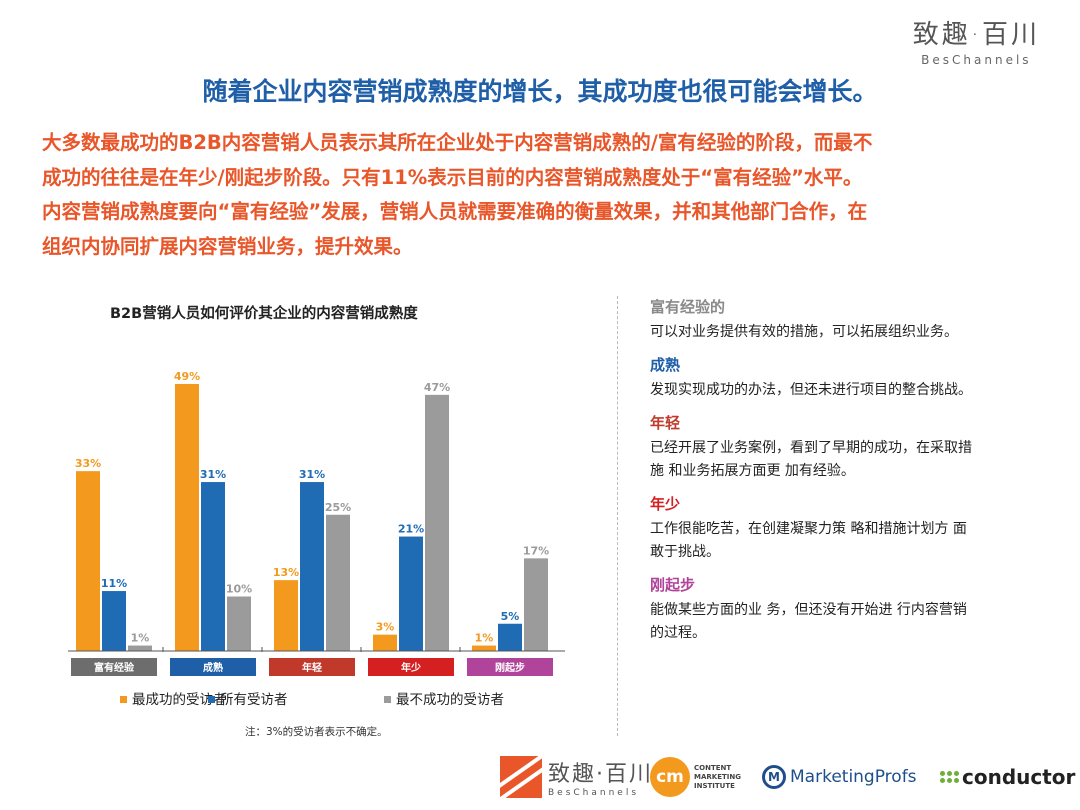 This screenshot has width=1080, height=810. Describe the element at coordinates (850, 378) in the screenshot. I see `stage-item-mature: 成熟 发现实现成功的办法，但还未进行项目的整合挑战。` at that location.